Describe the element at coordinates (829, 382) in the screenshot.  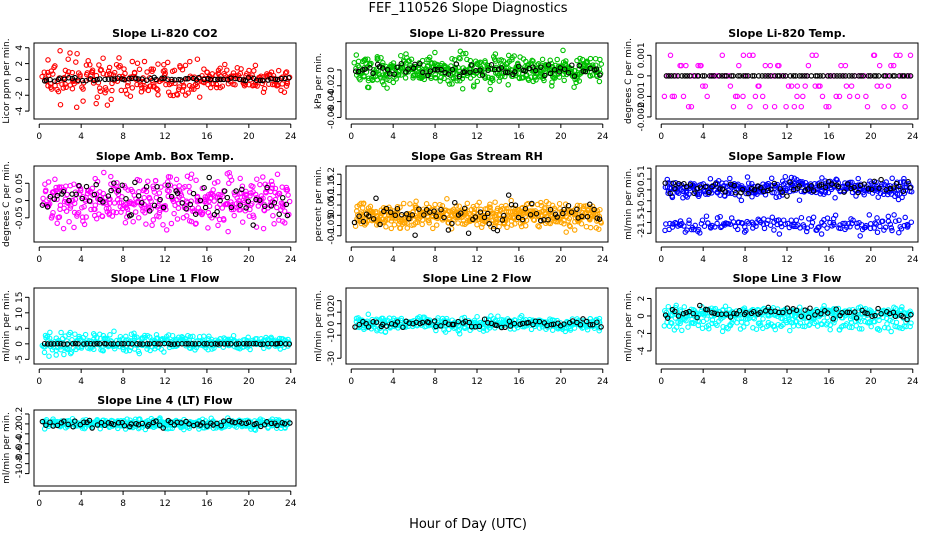
I see `x-tick-label: 16` at that location.